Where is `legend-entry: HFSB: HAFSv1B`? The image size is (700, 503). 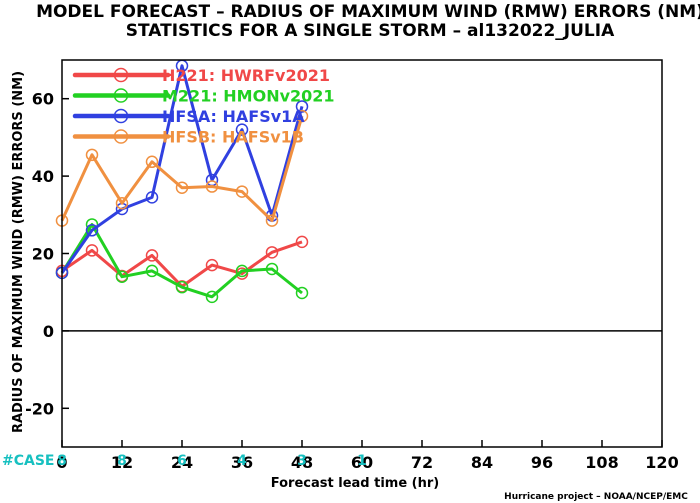 legend-entry: HFSB: HAFSv1B is located at coordinates (233, 137).